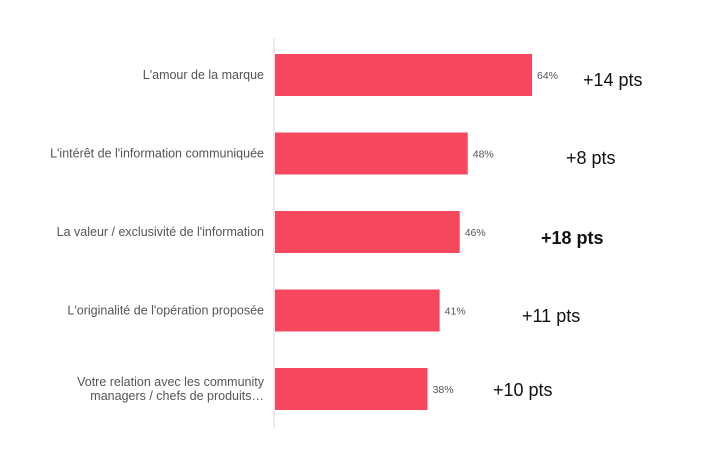 Image resolution: width=717 pixels, height=465 pixels. What do you see at coordinates (551, 316) in the screenshot?
I see `change-annotation: +11 pts` at bounding box center [551, 316].